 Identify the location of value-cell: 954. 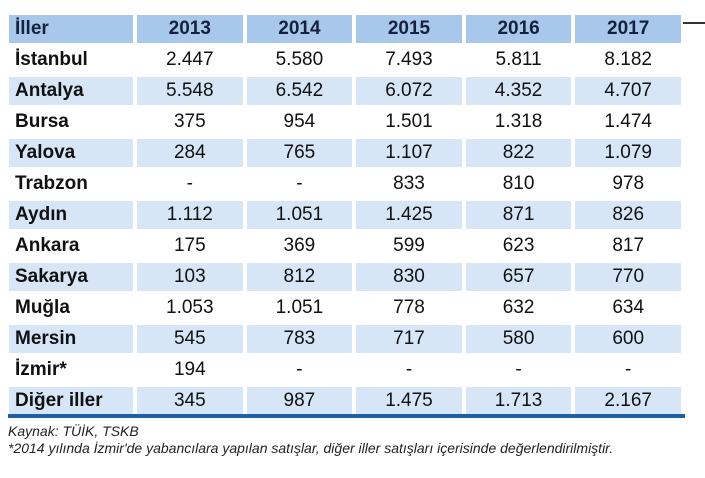
(299, 122).